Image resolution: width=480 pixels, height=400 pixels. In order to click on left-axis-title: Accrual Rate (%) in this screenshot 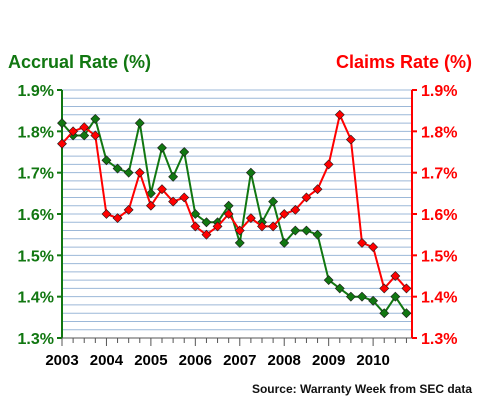, I will do `click(79, 62)`.